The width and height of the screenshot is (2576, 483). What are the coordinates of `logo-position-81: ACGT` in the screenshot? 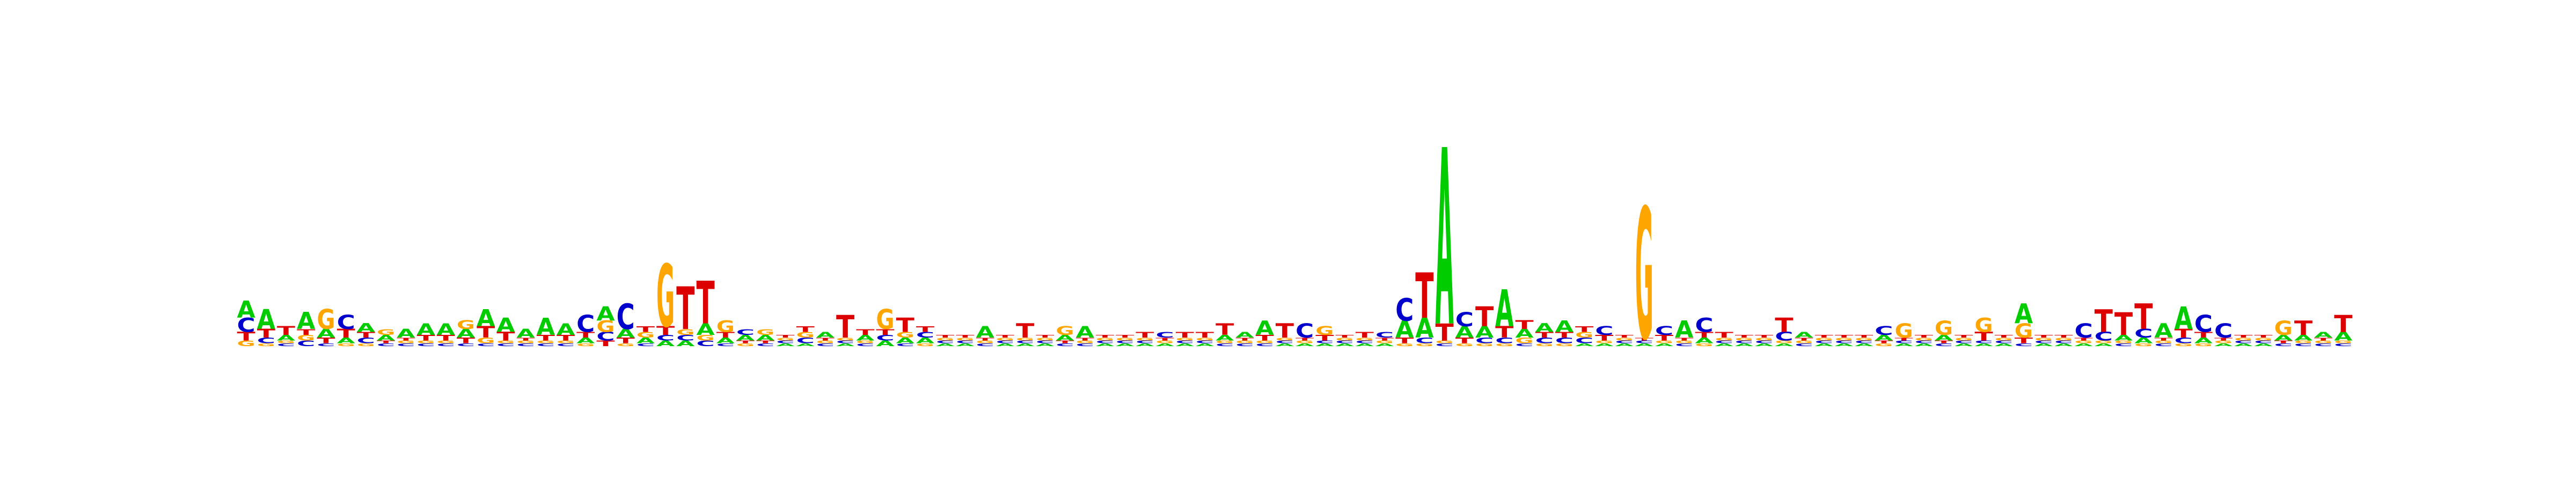 It's located at (1844, 340).